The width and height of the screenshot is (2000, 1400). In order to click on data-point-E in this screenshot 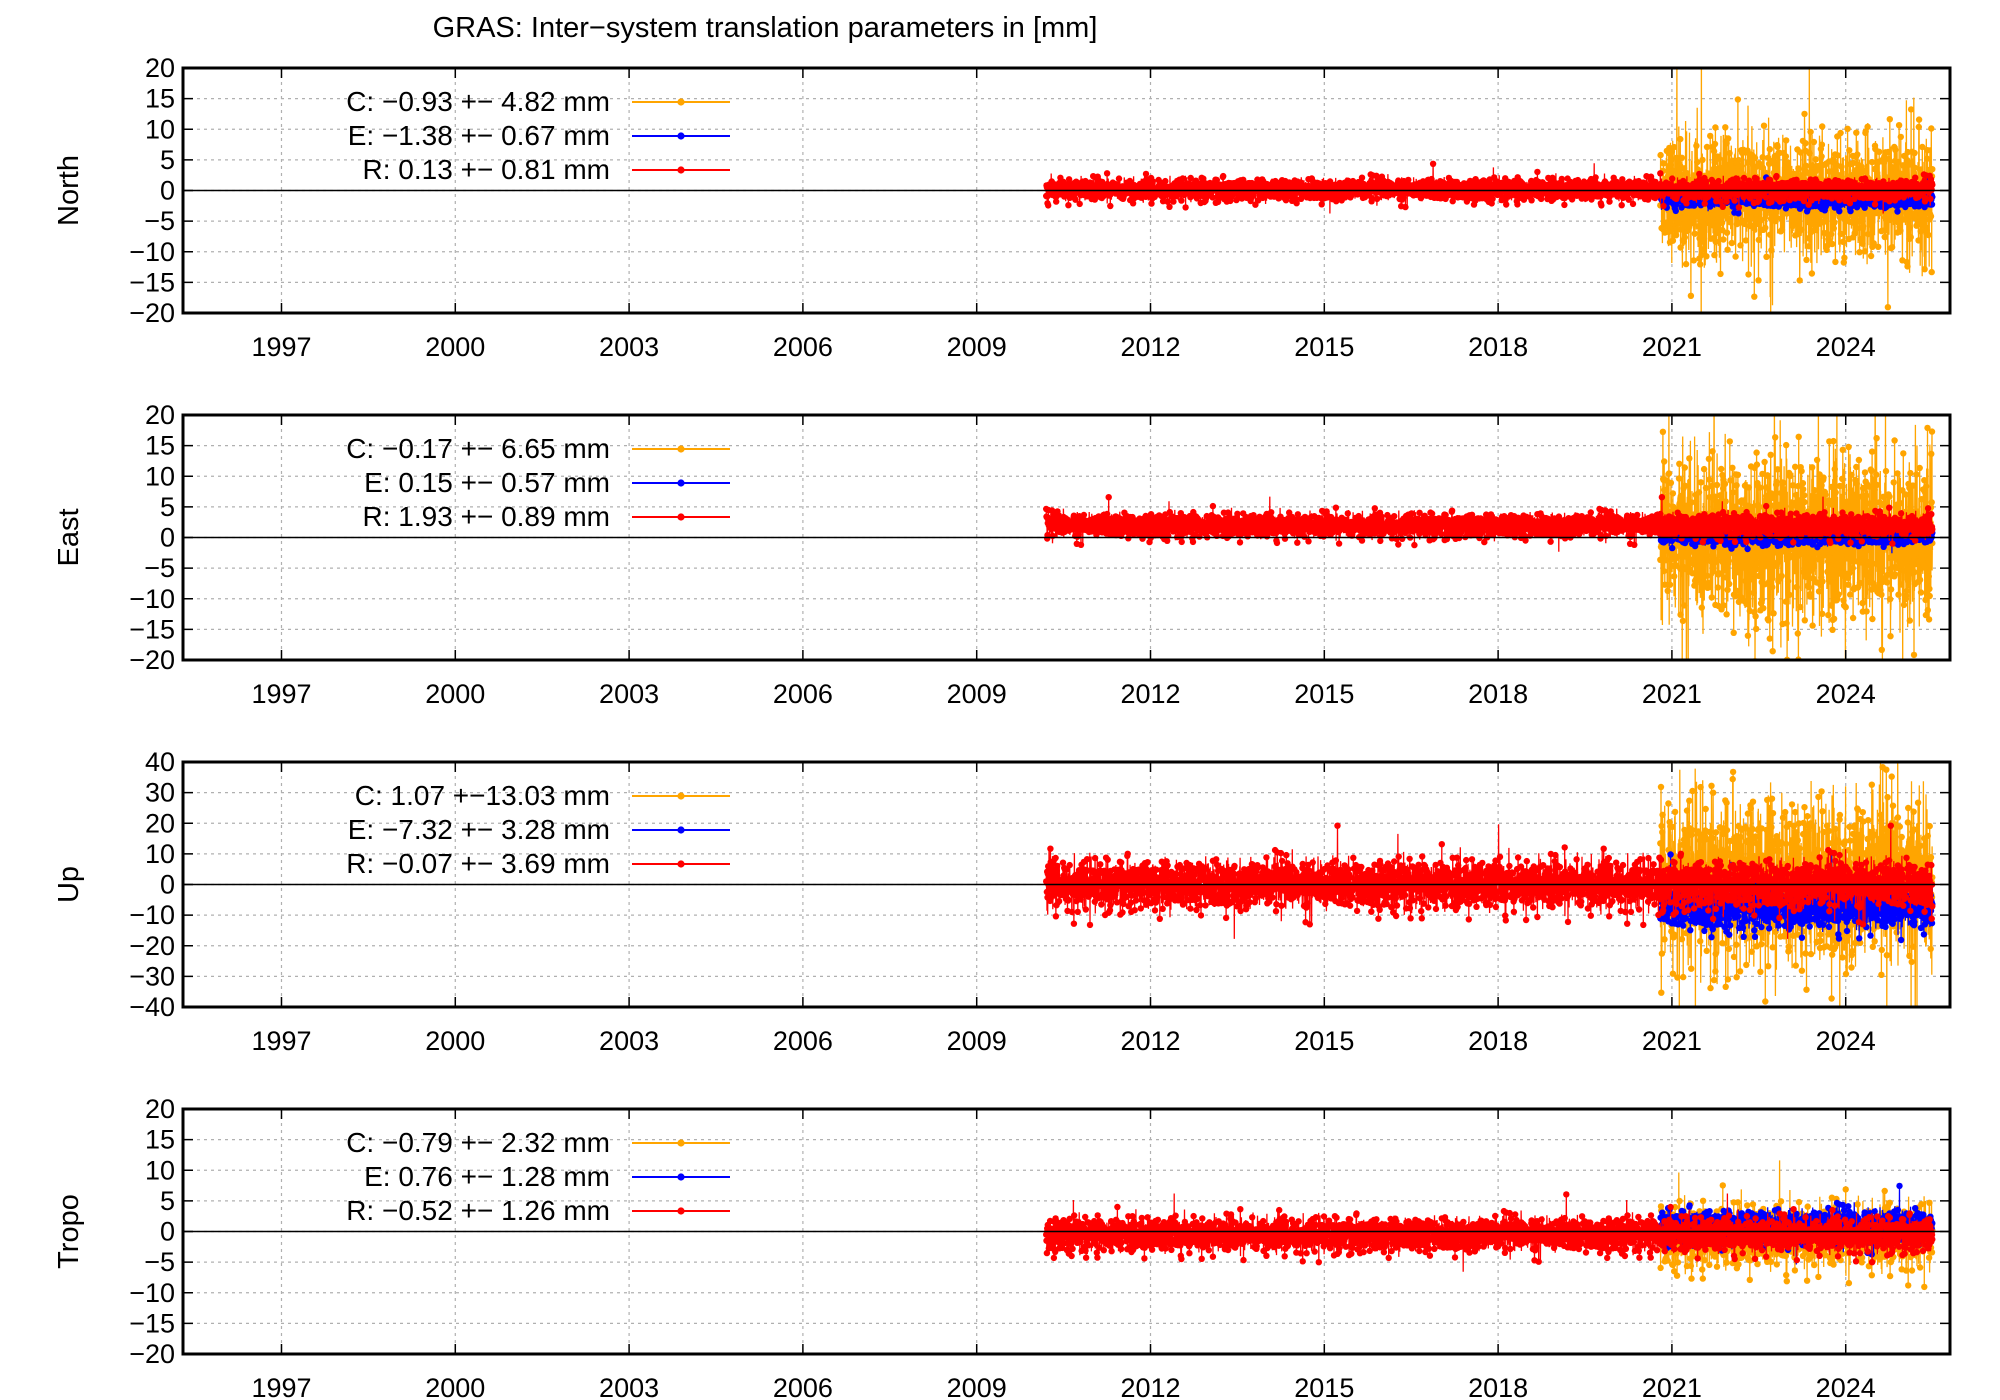, I will do `click(1676, 211)`.